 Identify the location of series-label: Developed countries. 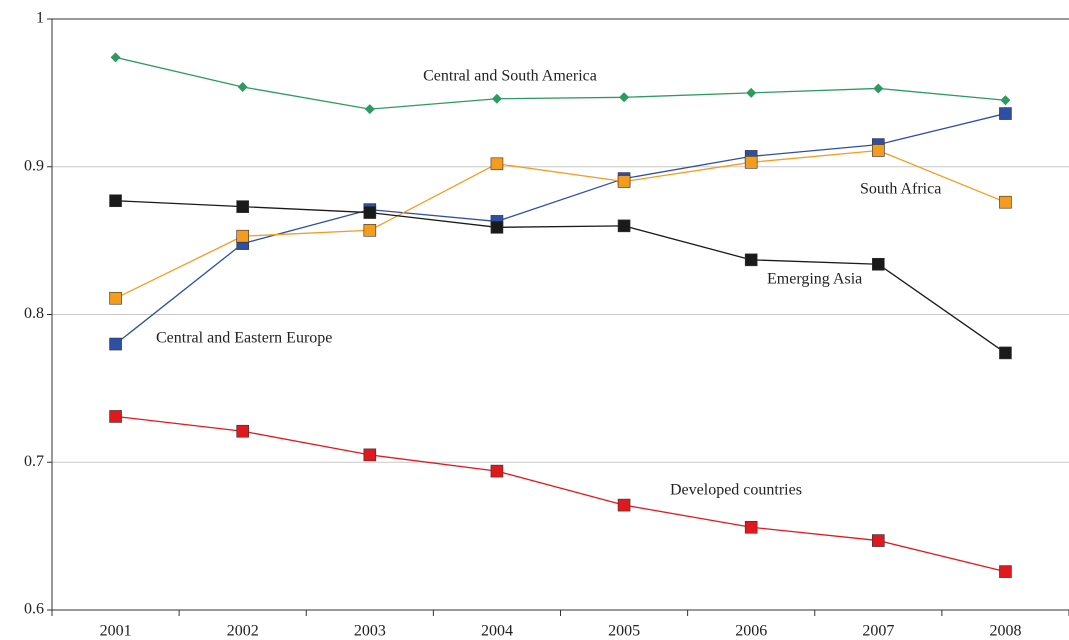
(736, 490).